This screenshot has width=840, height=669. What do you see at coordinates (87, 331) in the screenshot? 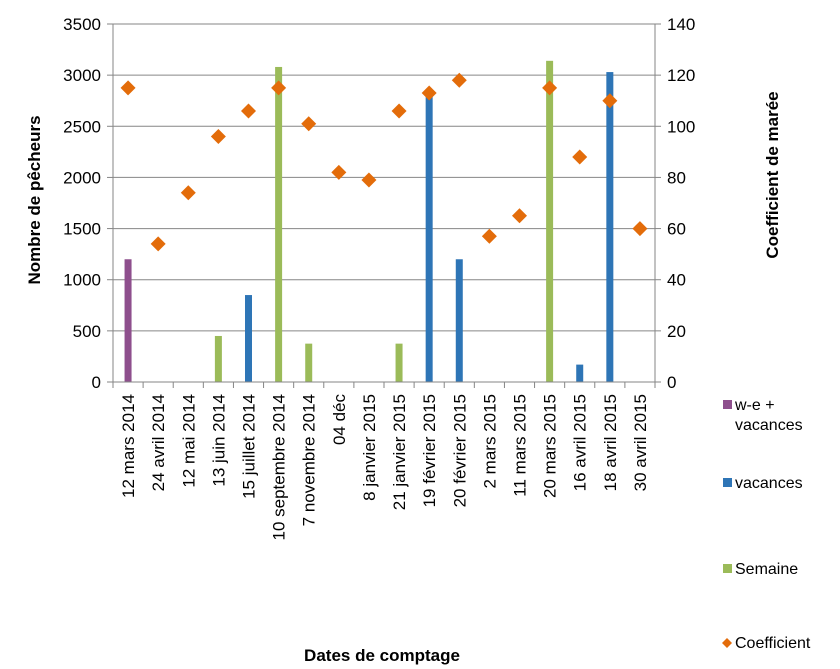
I see `y-left-tick-label: 500` at bounding box center [87, 331].